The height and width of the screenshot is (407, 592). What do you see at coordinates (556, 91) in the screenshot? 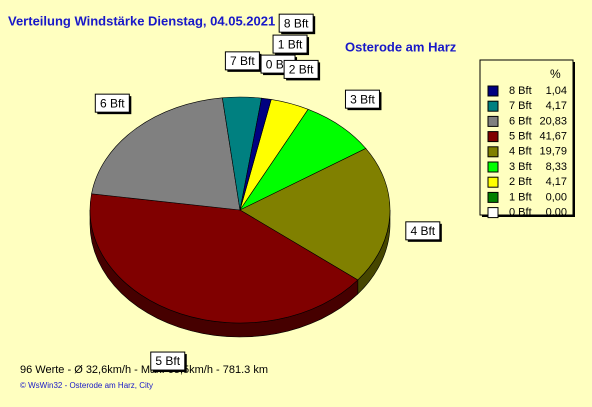
I see `legend-value: 1,04` at bounding box center [556, 91].